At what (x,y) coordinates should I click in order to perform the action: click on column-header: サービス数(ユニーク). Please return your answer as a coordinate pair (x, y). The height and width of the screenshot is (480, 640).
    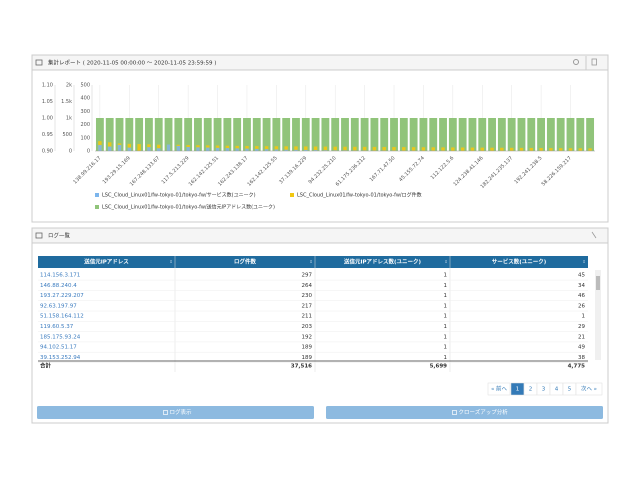
    Looking at the image, I should click on (519, 262).